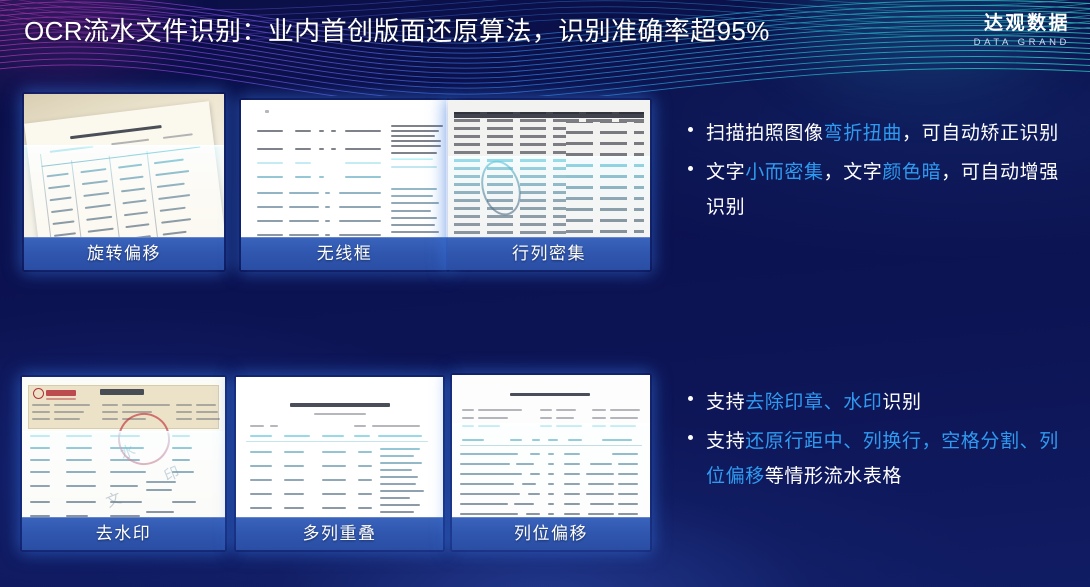 The image size is (1090, 587). What do you see at coordinates (124, 253) in the screenshot?
I see `card-caption-1: 旋转偏移` at bounding box center [124, 253].